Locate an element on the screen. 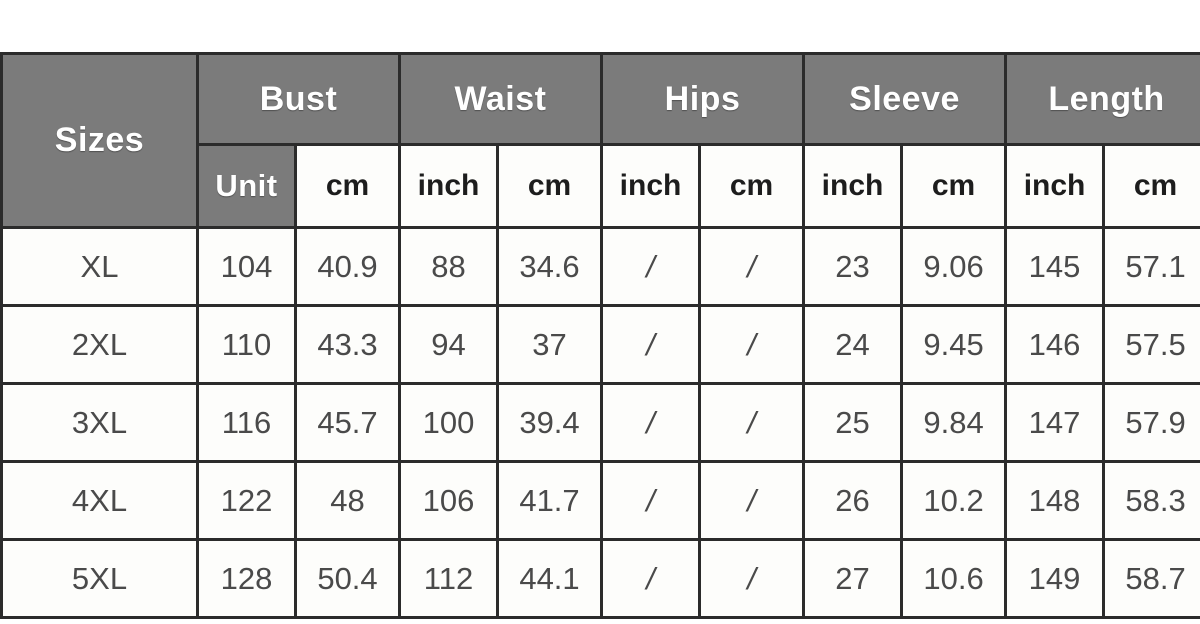 Image resolution: width=1200 pixels, height=624 pixels. cell-length-inch: 58.3 is located at coordinates (1151, 500).